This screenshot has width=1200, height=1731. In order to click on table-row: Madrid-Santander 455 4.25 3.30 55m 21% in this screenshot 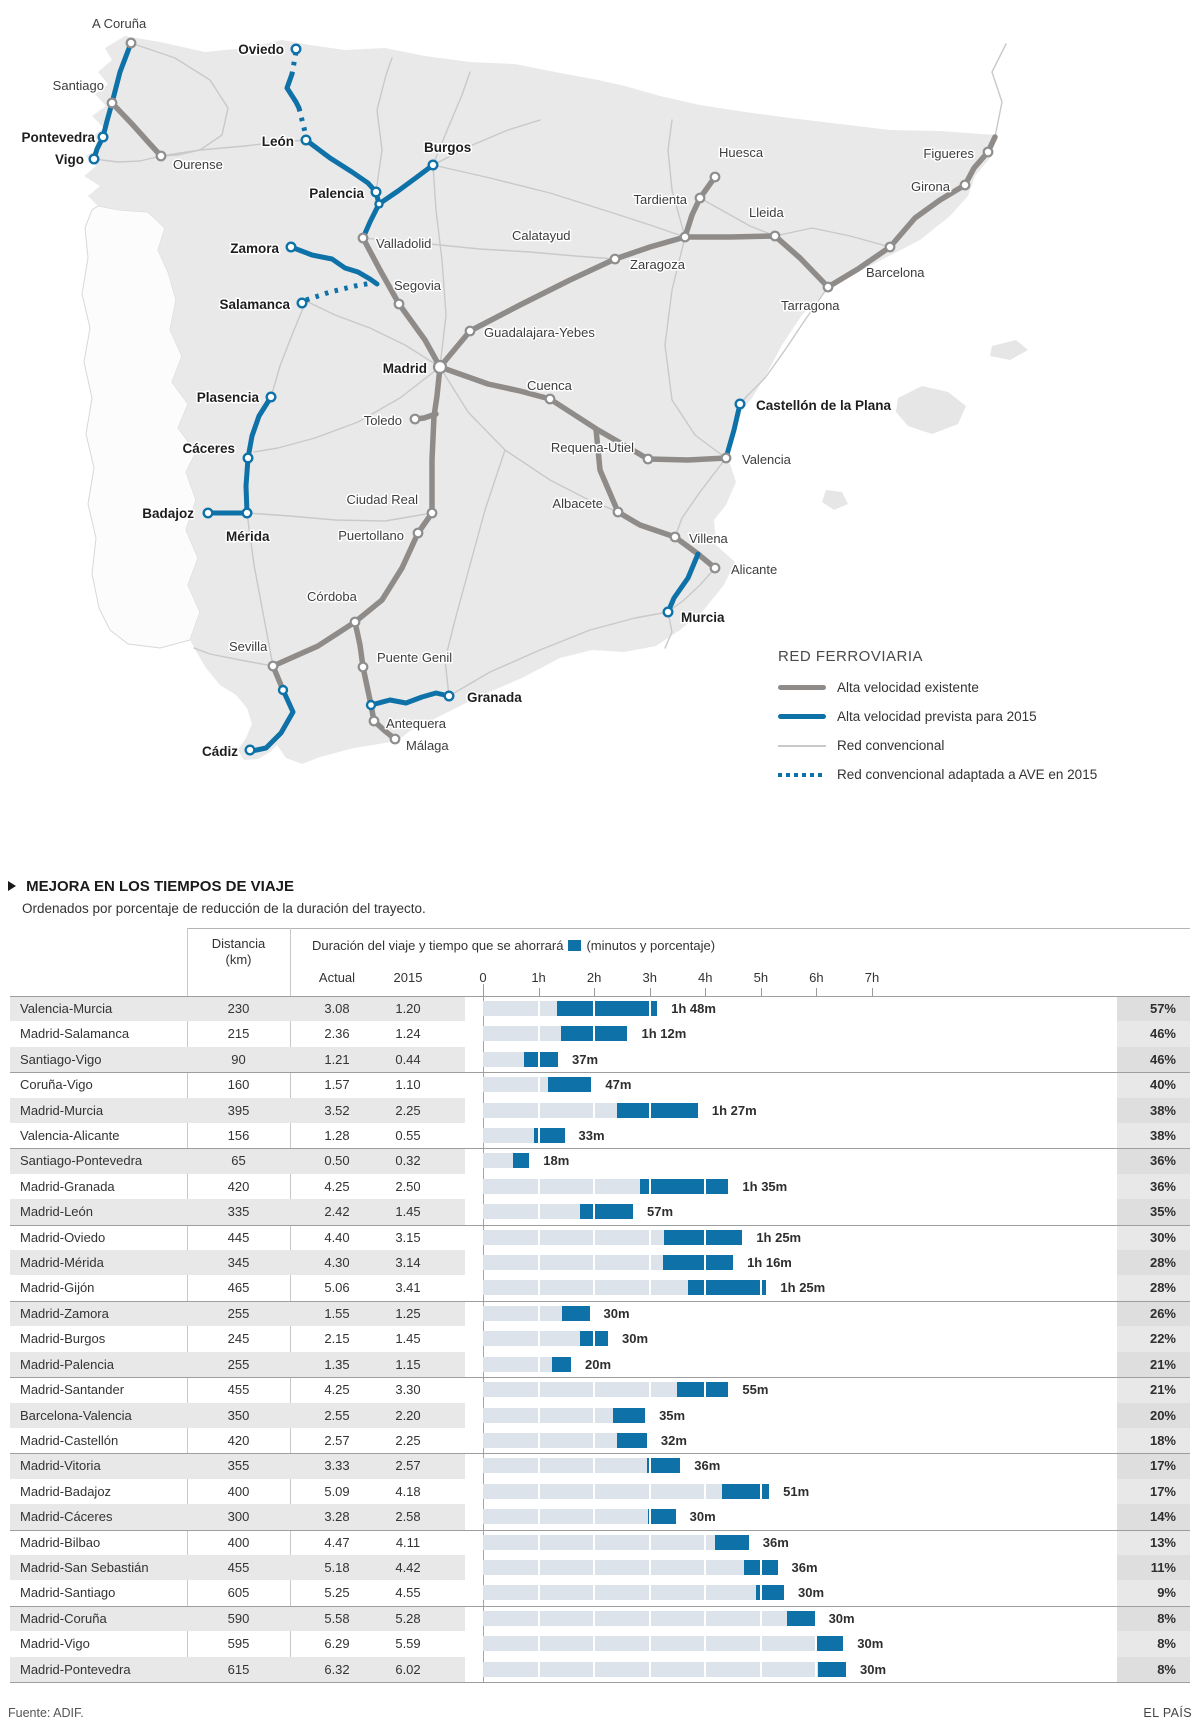, I will do `click(600, 1389)`.